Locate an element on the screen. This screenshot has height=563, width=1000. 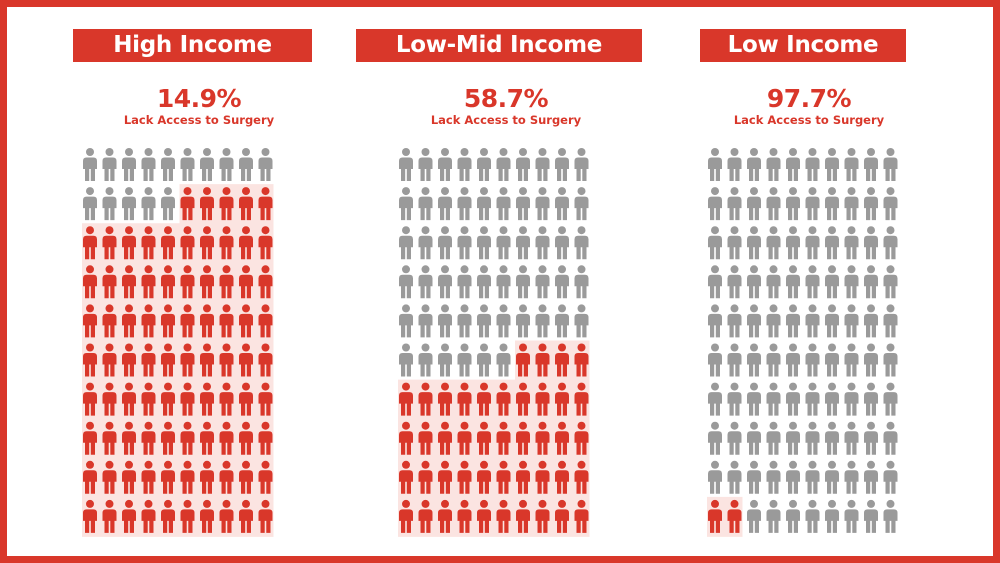
panel-title-low-mid-income: Low-Mid Income is located at coordinates (499, 45).